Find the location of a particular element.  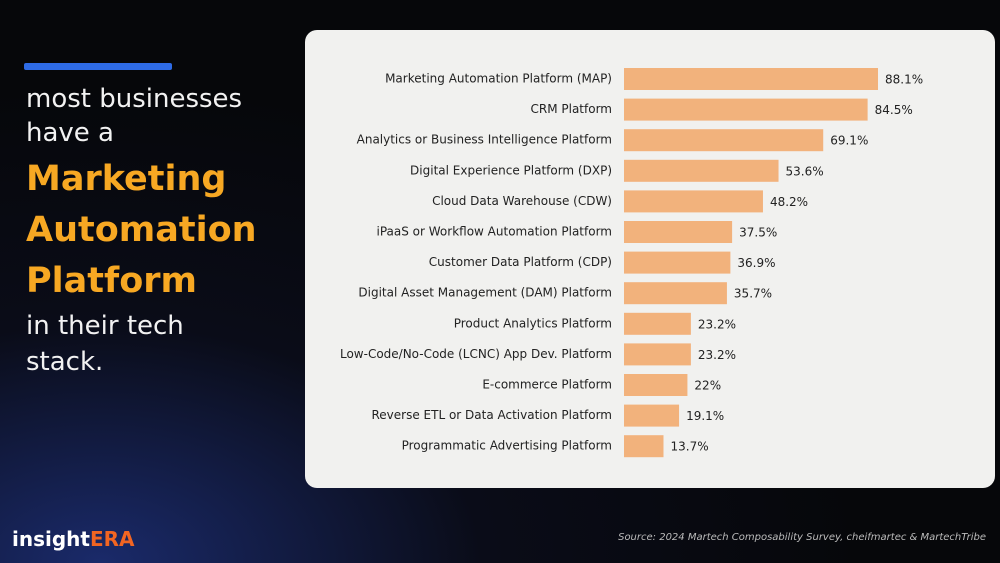

logo: insightERA is located at coordinates (73, 539).